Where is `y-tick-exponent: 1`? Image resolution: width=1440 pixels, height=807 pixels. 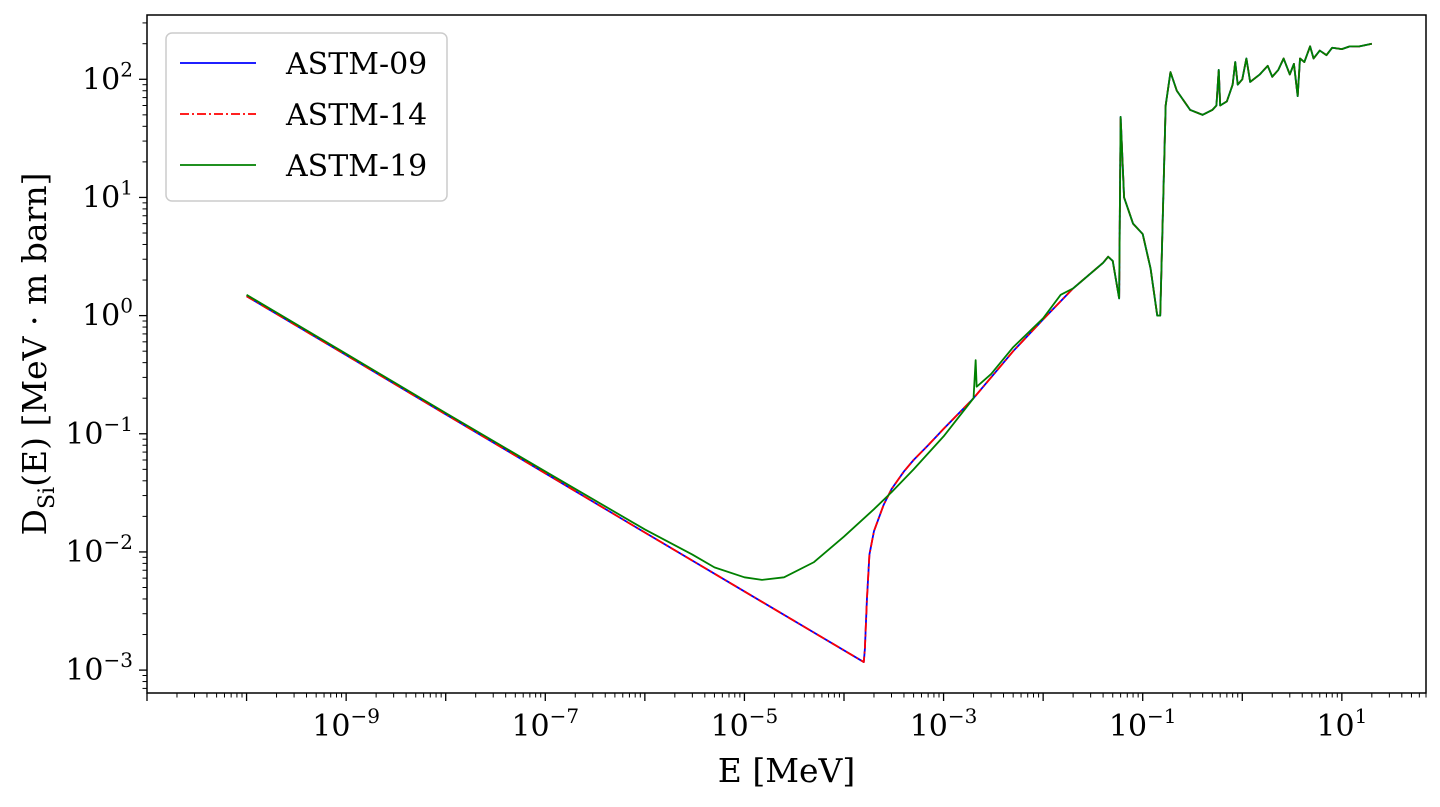
y-tick-exponent: 1 is located at coordinates (126, 187).